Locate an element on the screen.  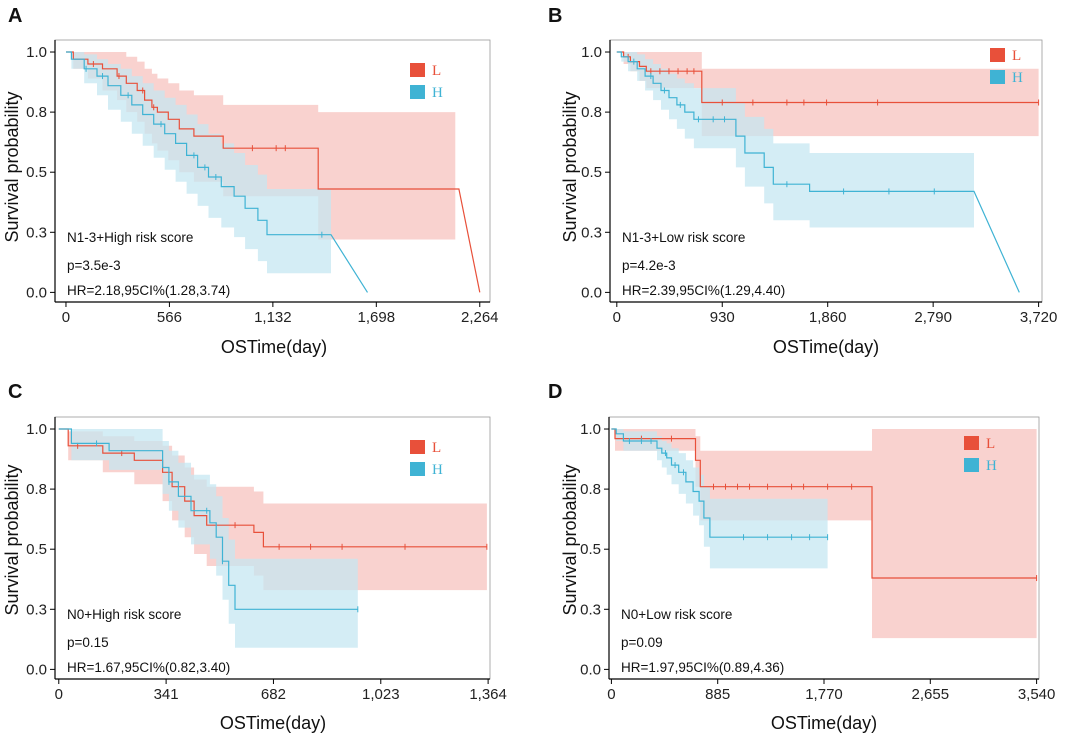
panel-d-x-tick-label: 0 is located at coordinates (611, 694).